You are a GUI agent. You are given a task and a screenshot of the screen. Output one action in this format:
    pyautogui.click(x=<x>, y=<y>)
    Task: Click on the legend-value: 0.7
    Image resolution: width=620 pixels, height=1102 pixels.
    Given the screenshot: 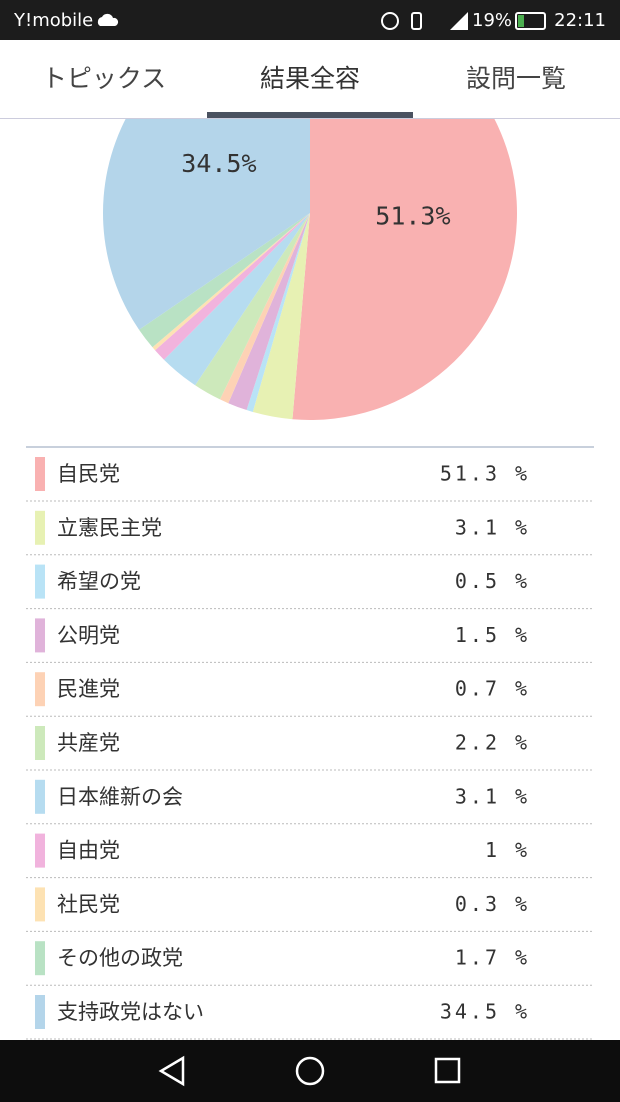 What is the action you would take?
    pyautogui.click(x=477, y=689)
    